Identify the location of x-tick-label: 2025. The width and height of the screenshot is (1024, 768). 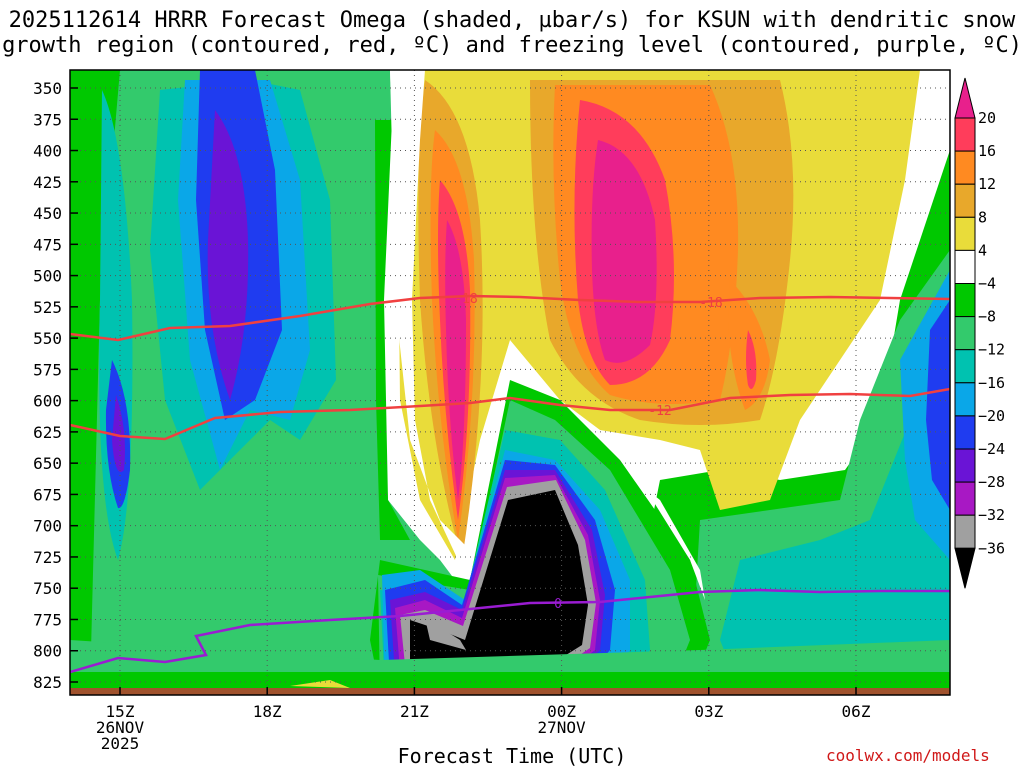
(120, 743).